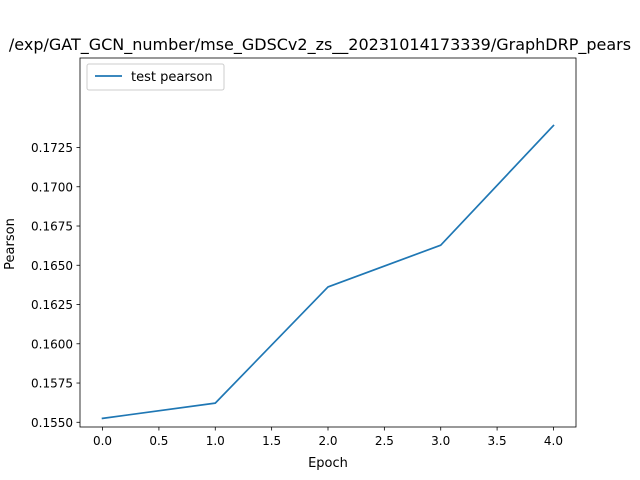 This screenshot has width=640, height=480. I want to click on legend-box, so click(155, 77).